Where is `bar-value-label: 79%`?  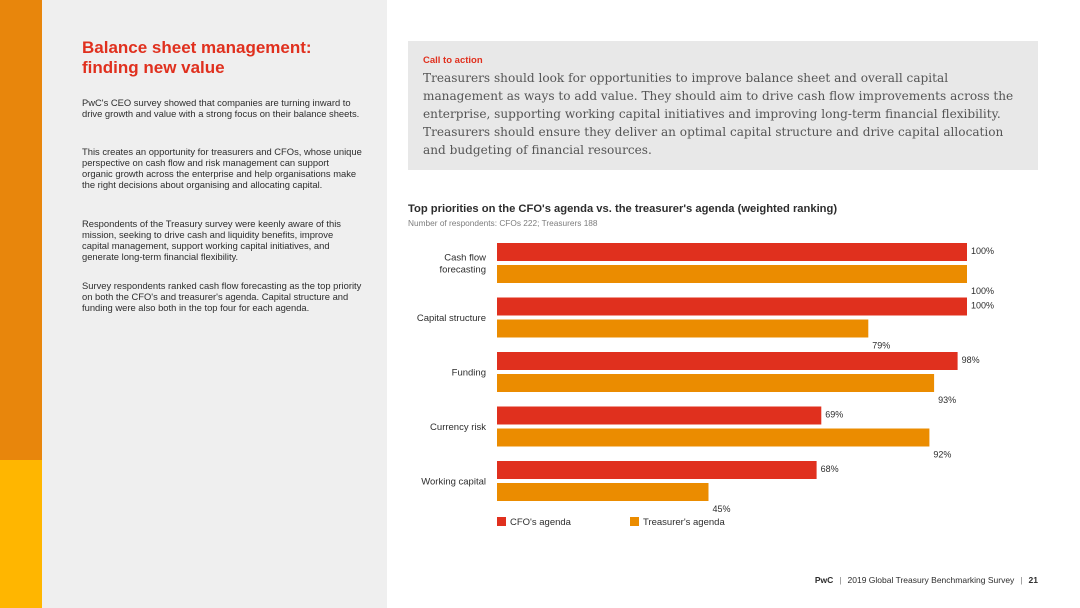 bar-value-label: 79% is located at coordinates (881, 346).